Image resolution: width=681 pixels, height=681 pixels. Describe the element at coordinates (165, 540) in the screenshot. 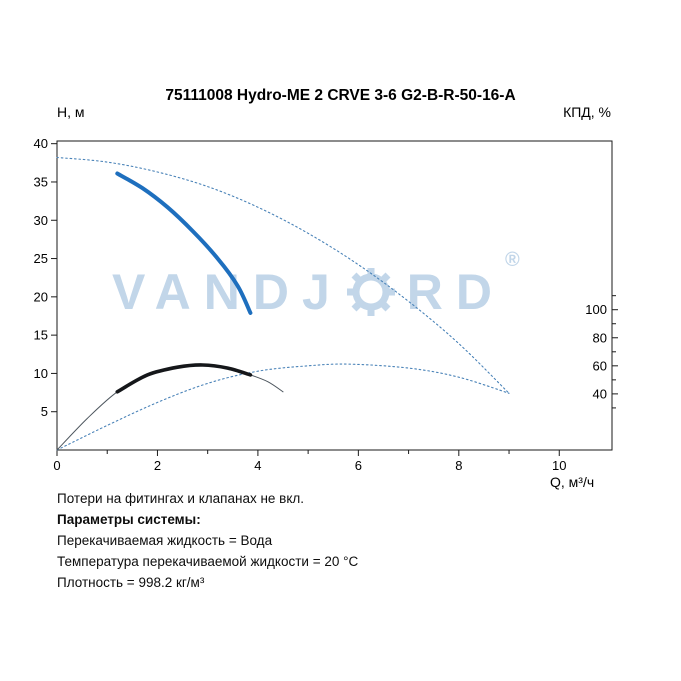

I see `param-liquid: Перекачиваемая жидкость = Вода` at that location.